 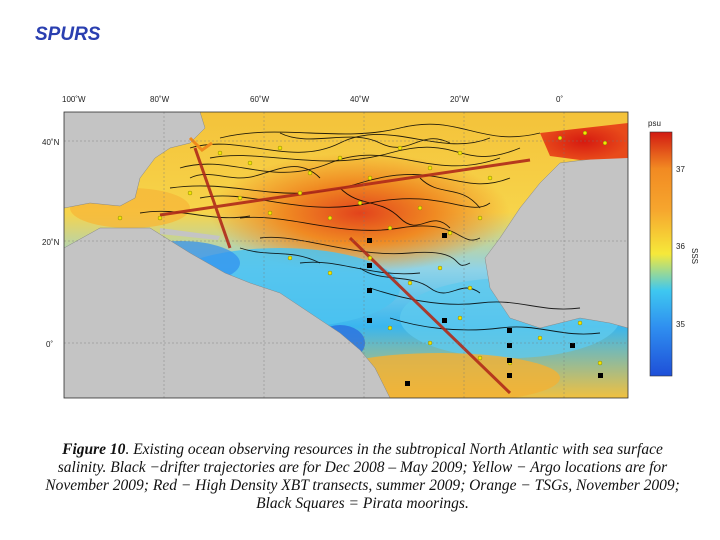 What do you see at coordinates (227, 312) in the screenshot?
I see `south-america-land` at bounding box center [227, 312].